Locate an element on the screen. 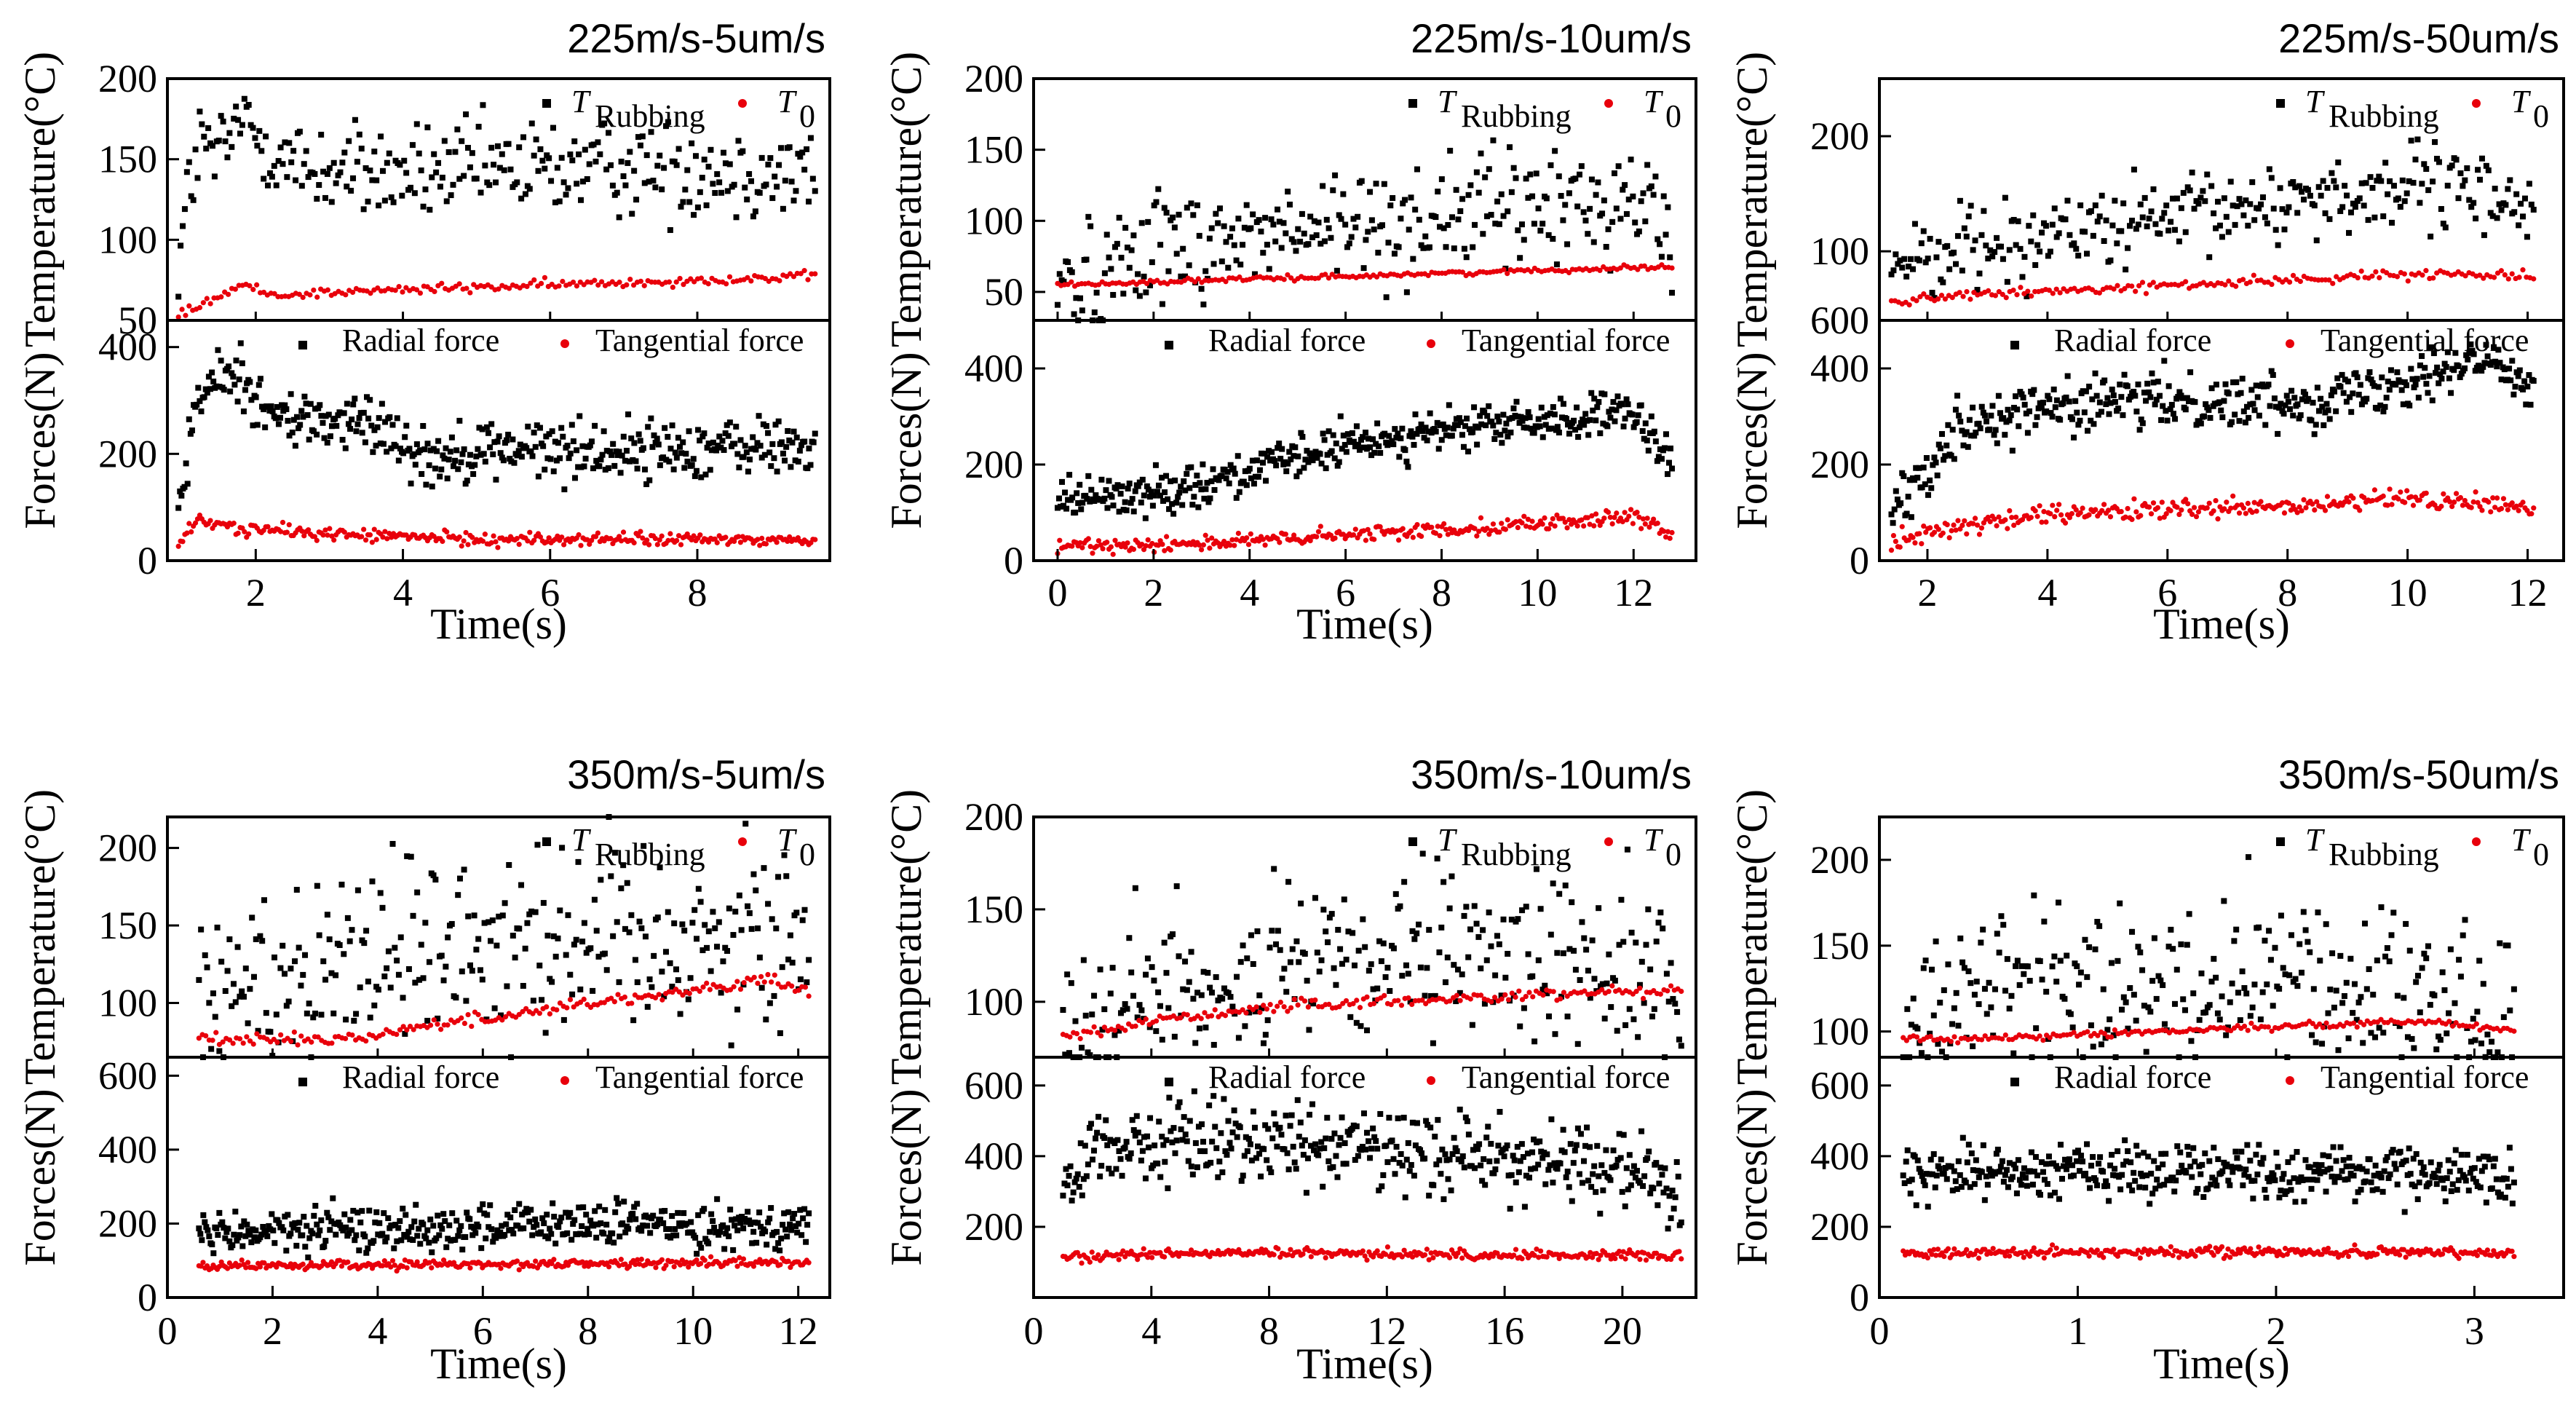 This screenshot has height=1414, width=2576. y-tick-label: 400 is located at coordinates (993, 368).